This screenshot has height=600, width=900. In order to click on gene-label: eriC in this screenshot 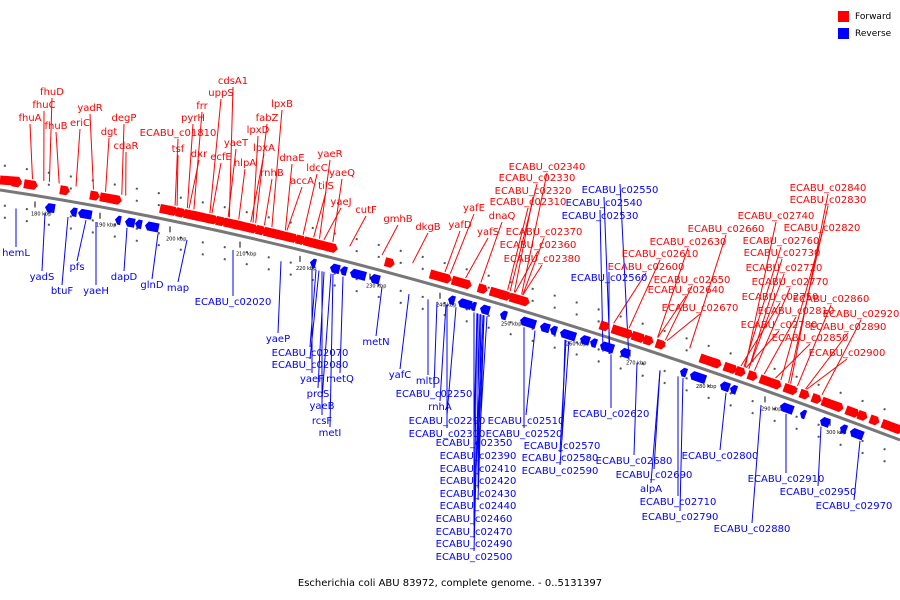, I will do `click(80, 123)`.